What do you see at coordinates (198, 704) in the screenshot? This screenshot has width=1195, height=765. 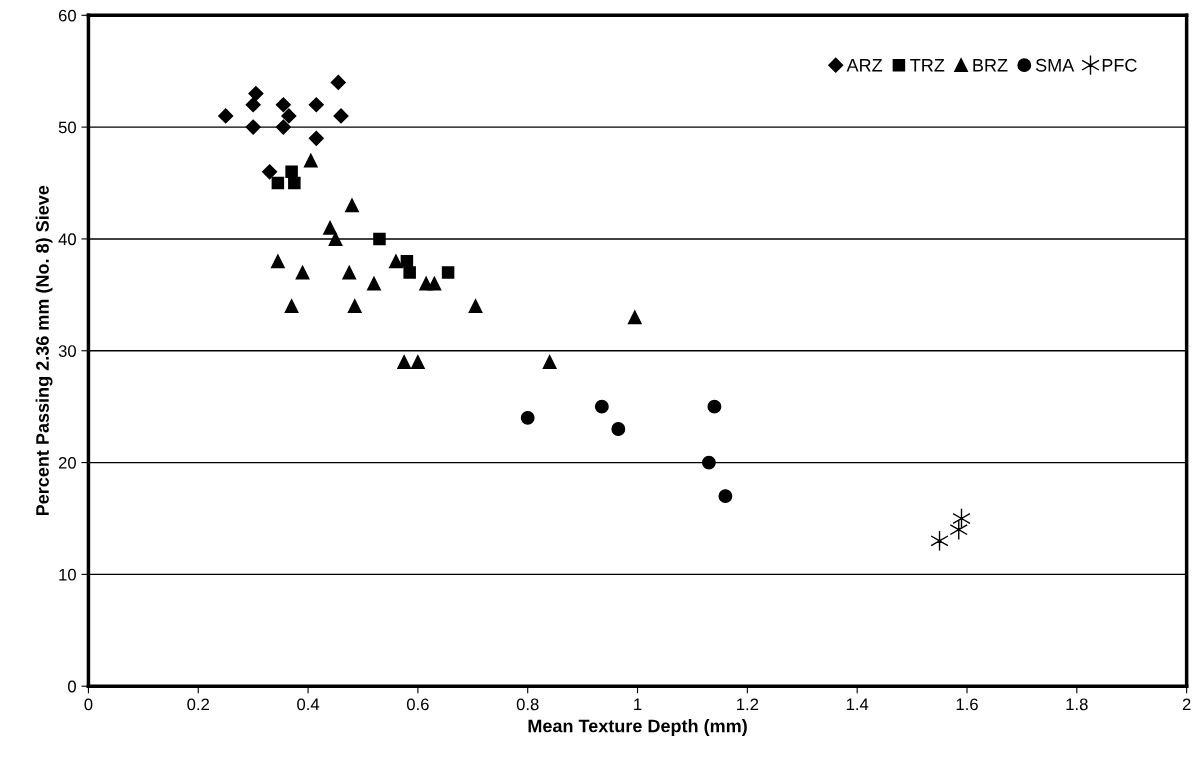 I see `x-tick-label: 0.2` at bounding box center [198, 704].